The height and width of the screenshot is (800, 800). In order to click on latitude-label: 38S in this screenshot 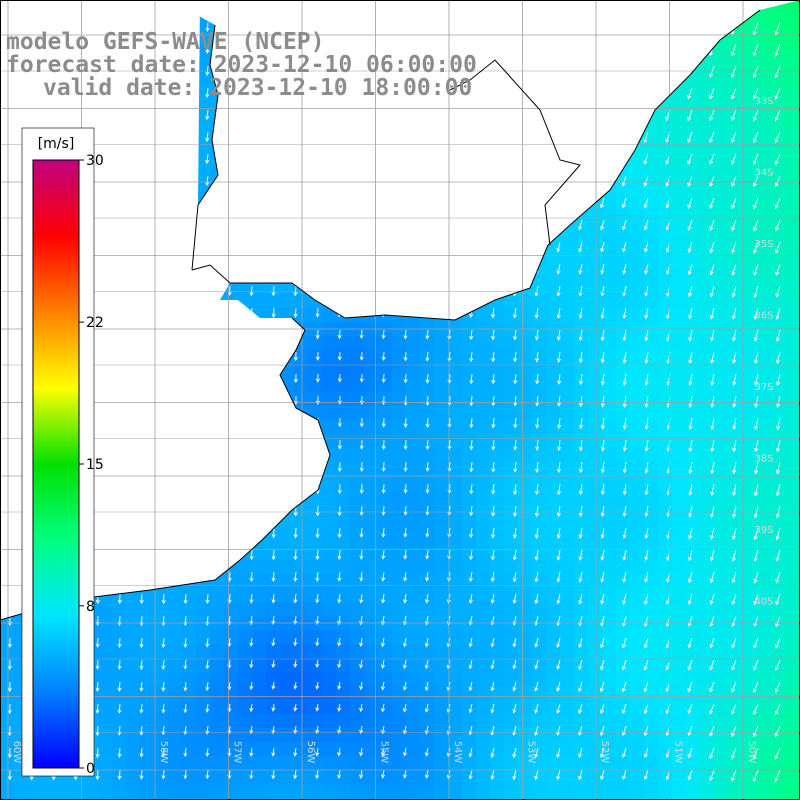, I will do `click(763, 459)`.